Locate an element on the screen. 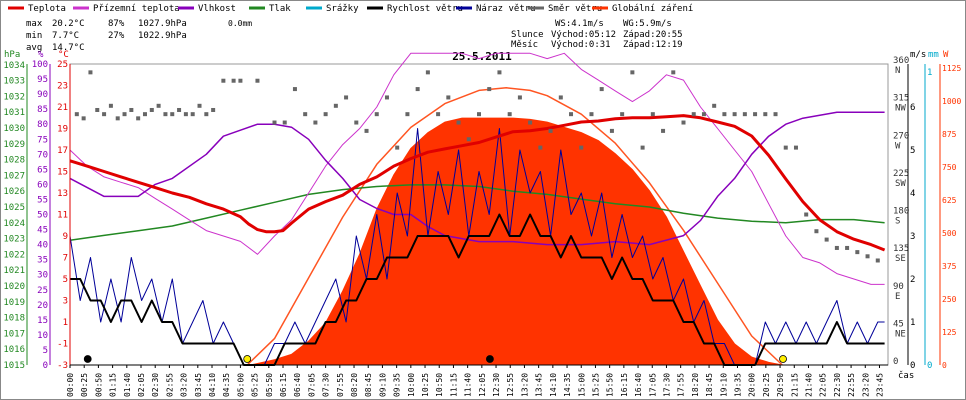 This screenshot has width=966, height=400. wind-speed-tick-label: 5 is located at coordinates (912, 151).